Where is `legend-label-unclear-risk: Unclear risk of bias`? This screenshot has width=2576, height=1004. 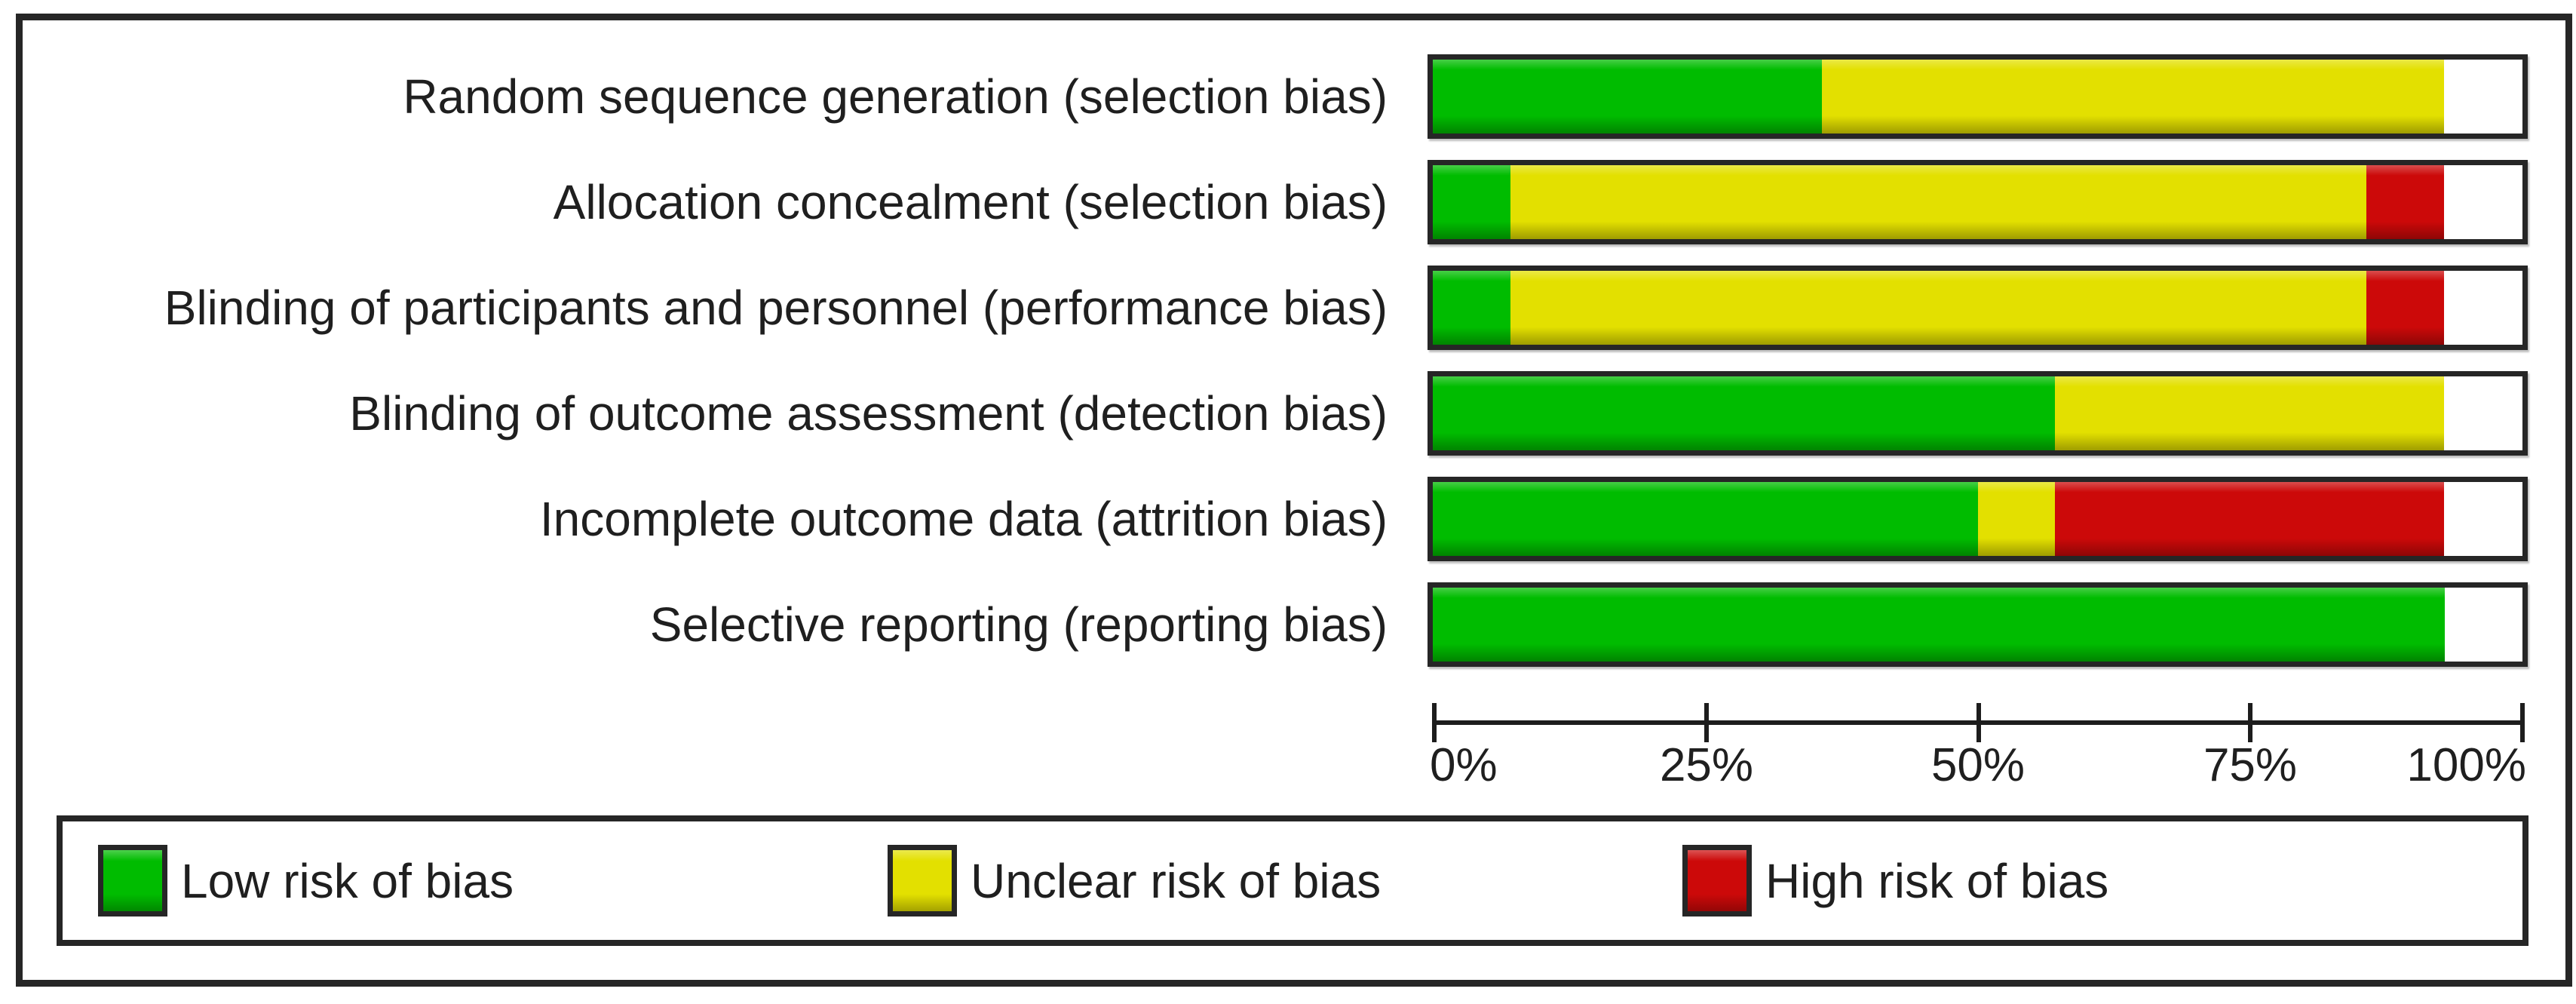
legend-label-unclear-risk: Unclear risk of bias is located at coordinates (1176, 880).